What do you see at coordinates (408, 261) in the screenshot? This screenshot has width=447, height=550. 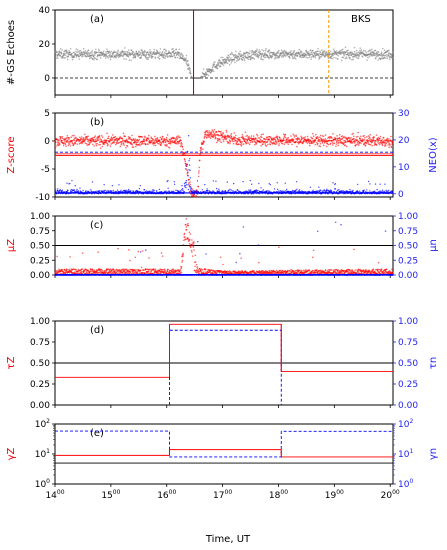 I see `y-right-tick-label: 0.25` at bounding box center [408, 261].